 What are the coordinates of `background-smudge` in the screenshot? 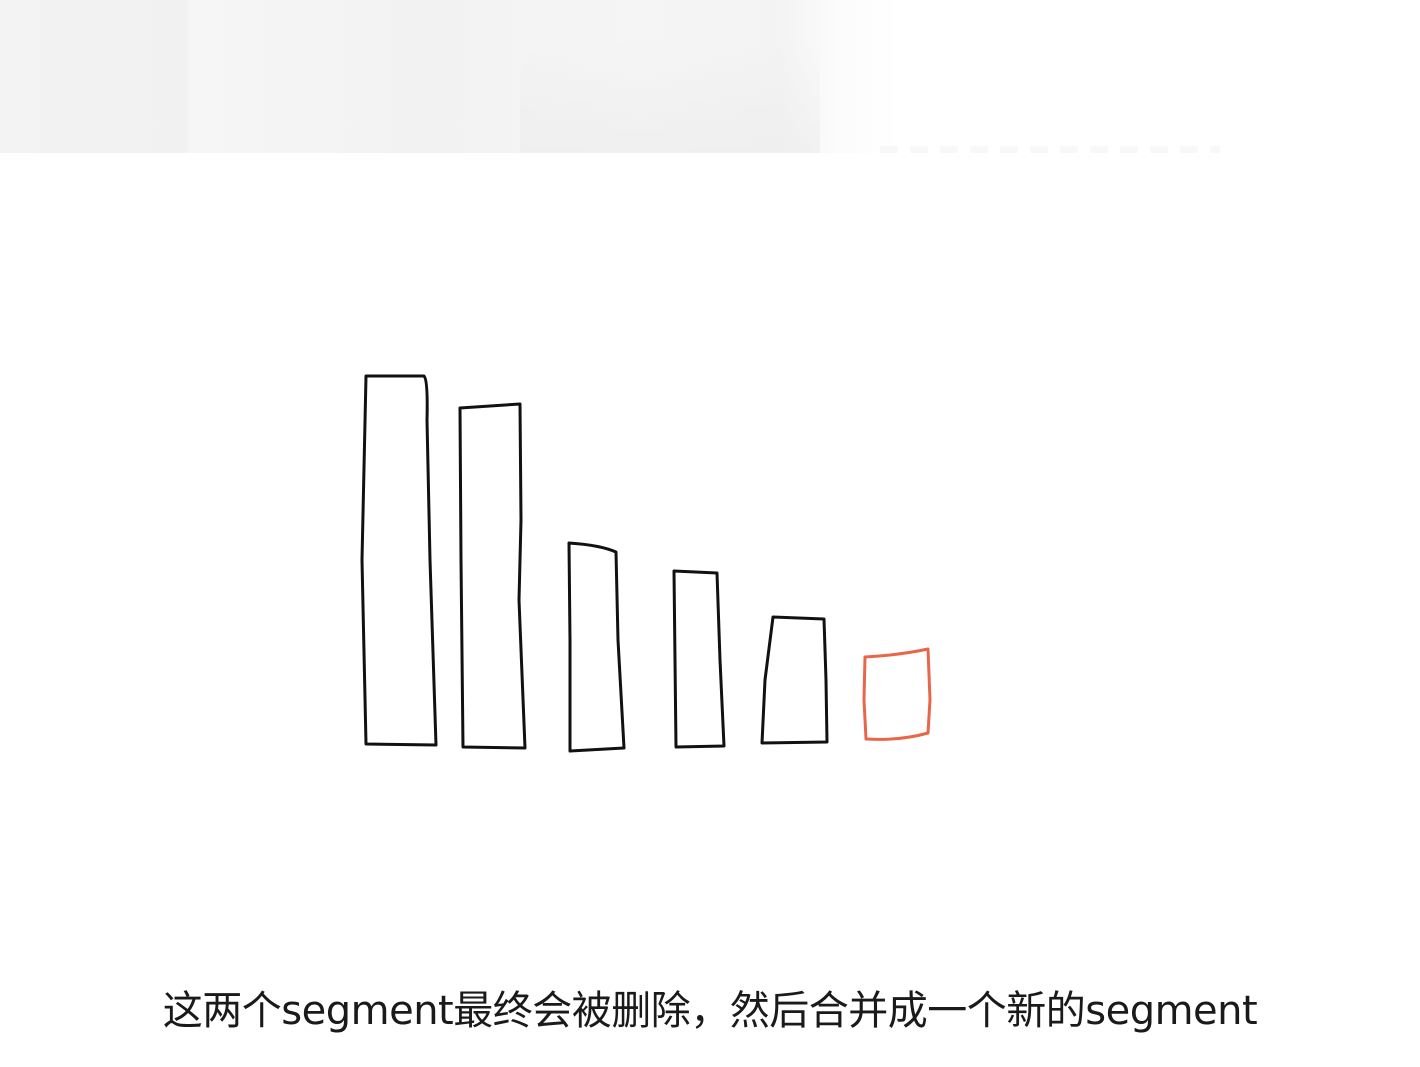 It's located at (670, 96).